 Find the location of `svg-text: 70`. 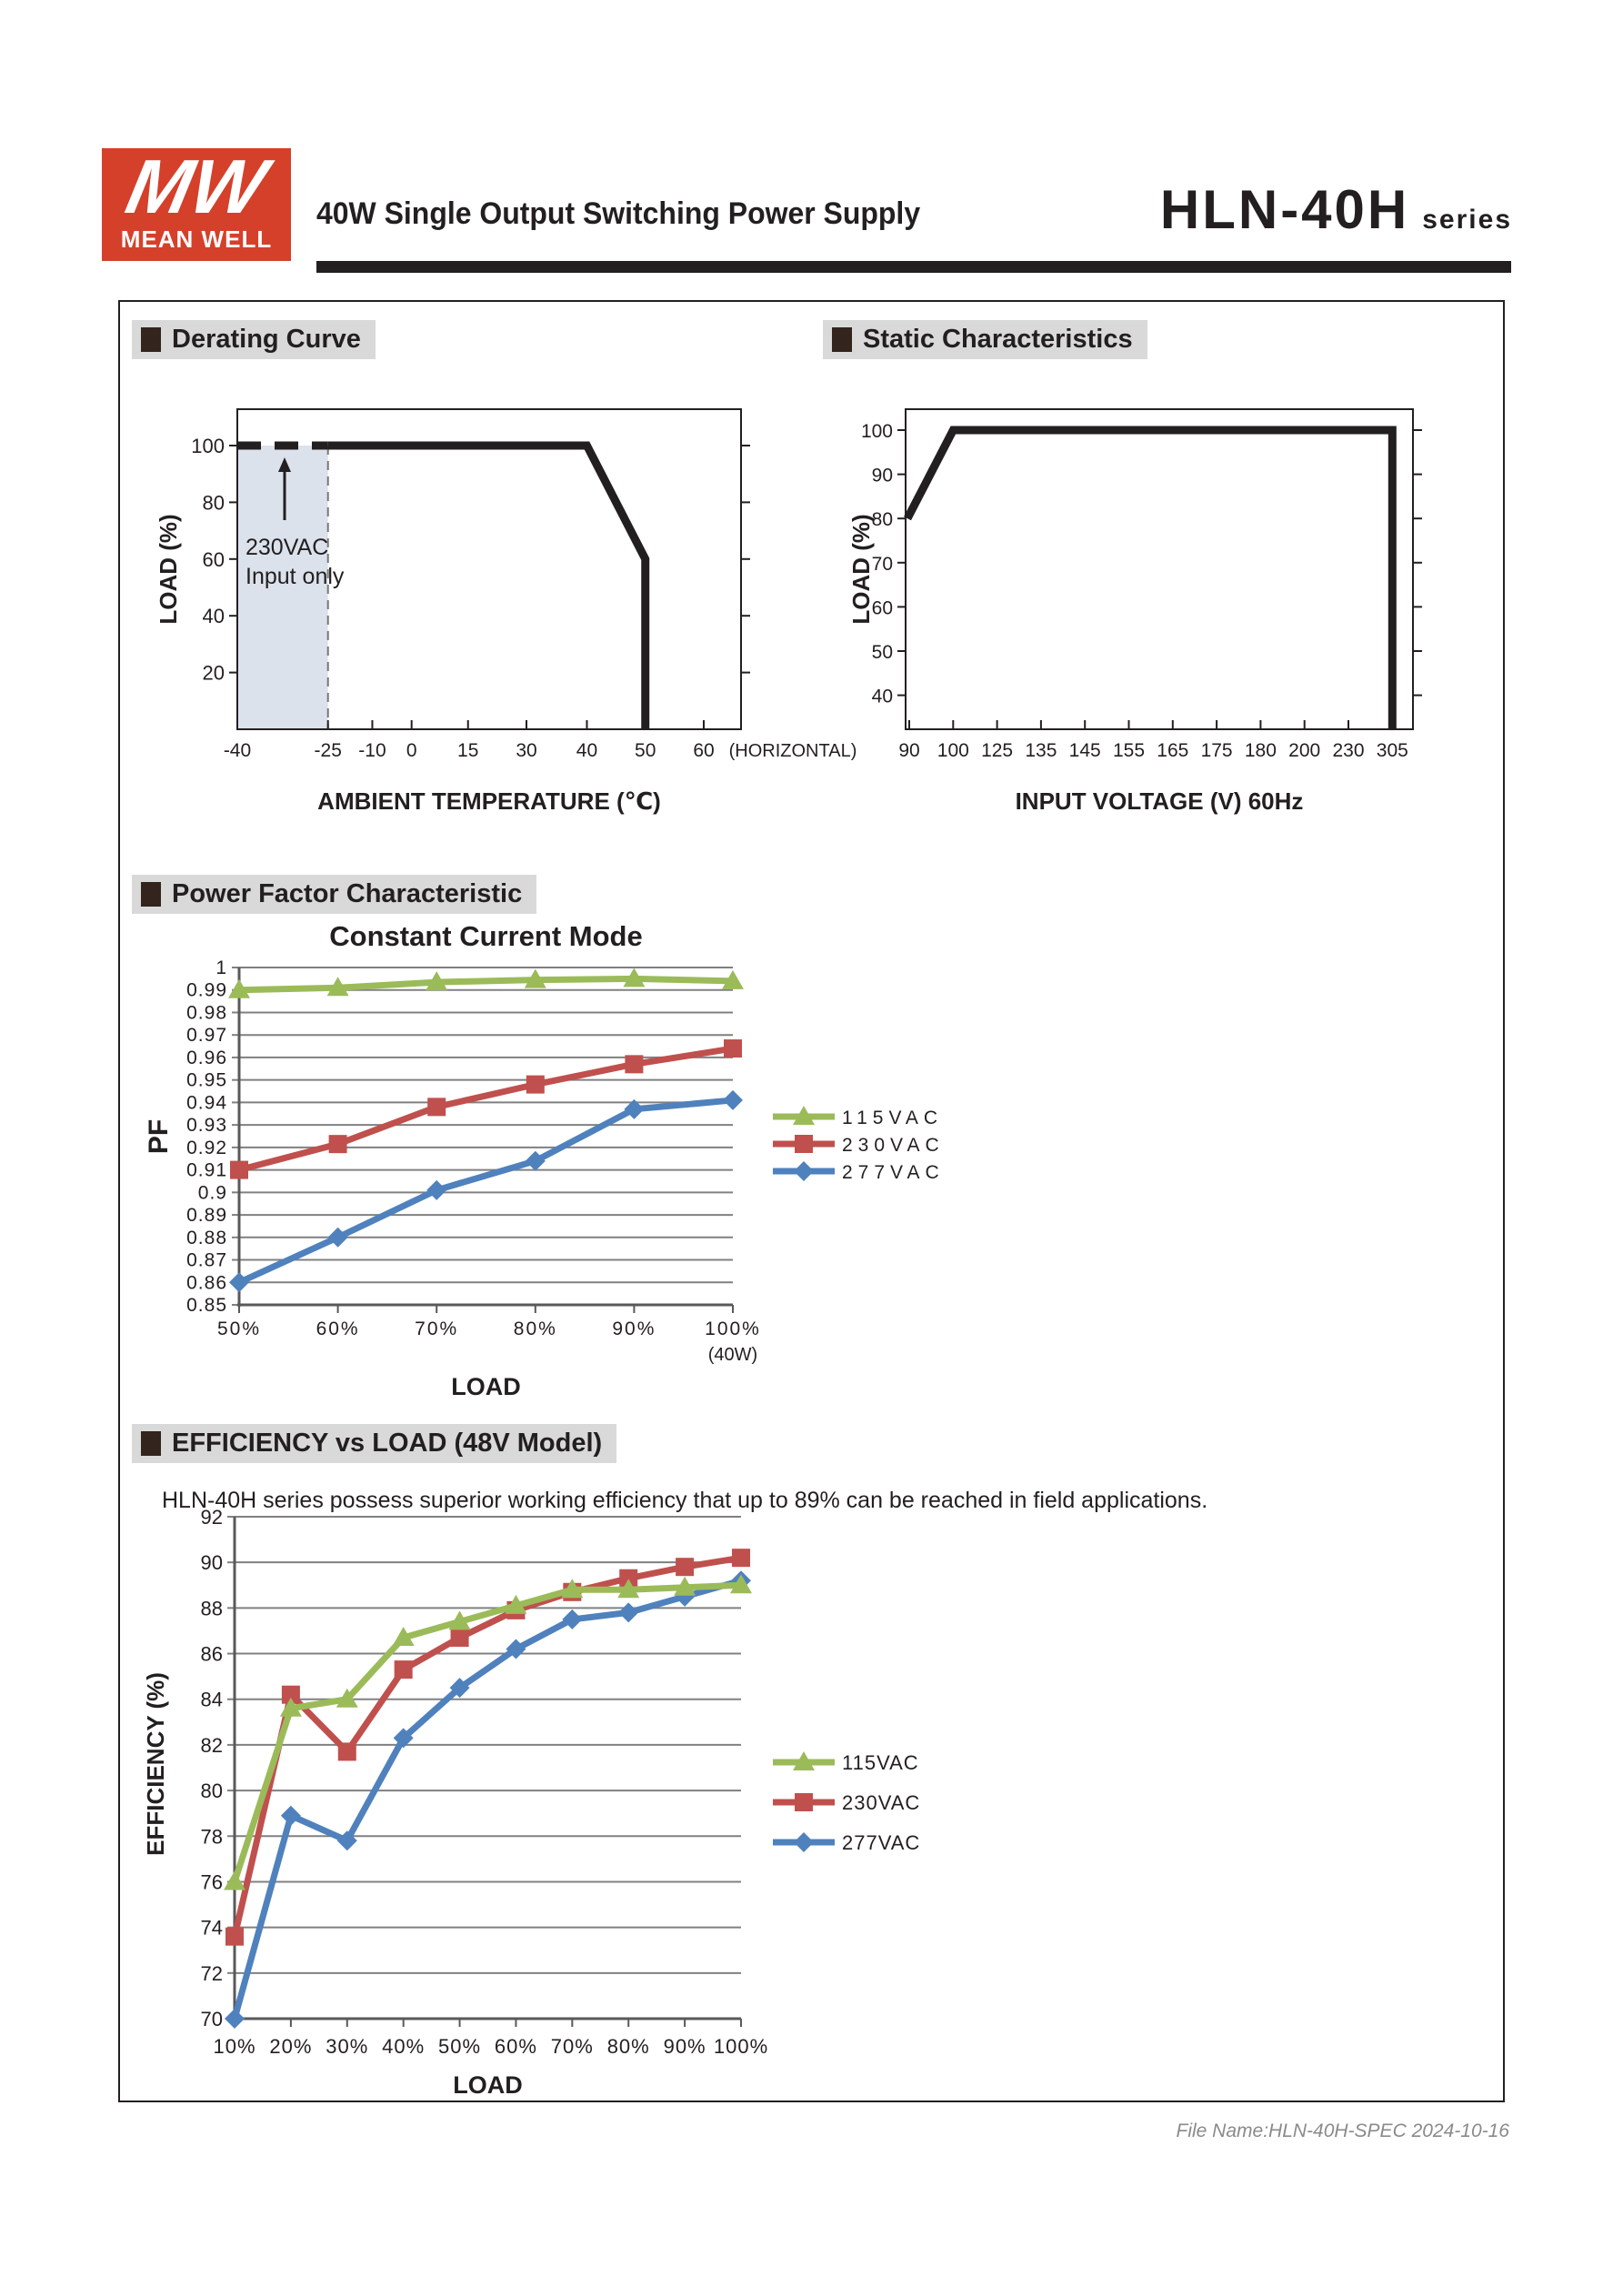

svg-text: 70 is located at coordinates (212, 2019).